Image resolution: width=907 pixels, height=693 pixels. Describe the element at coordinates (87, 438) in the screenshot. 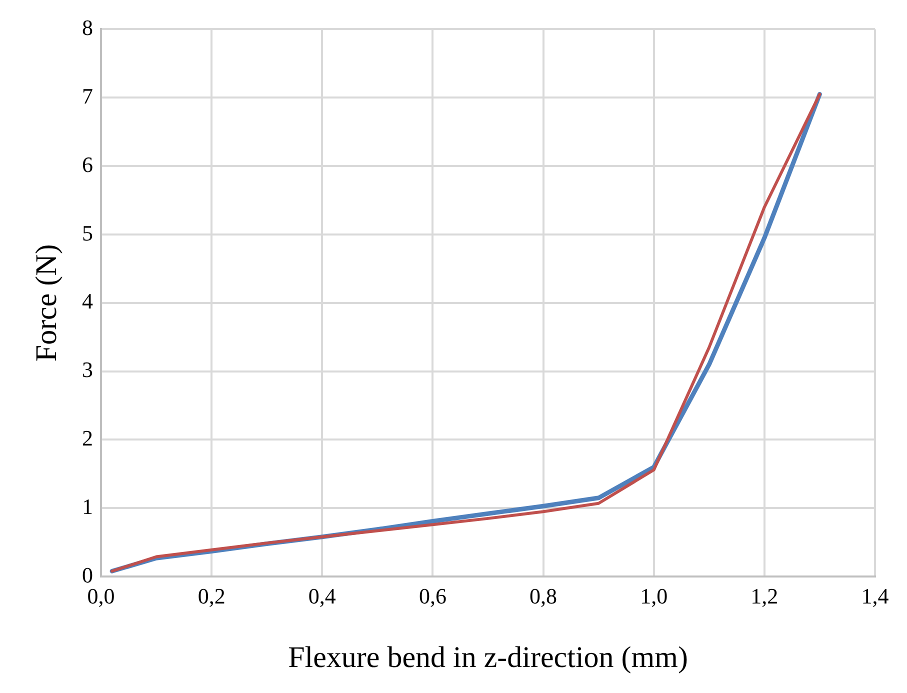

I see `y-tick-label: 2` at that location.